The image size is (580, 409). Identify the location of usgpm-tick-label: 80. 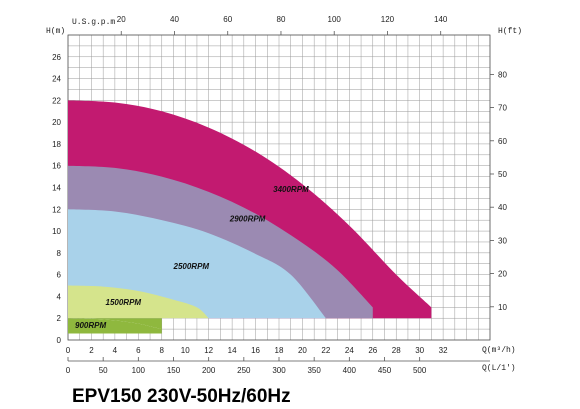
(281, 19).